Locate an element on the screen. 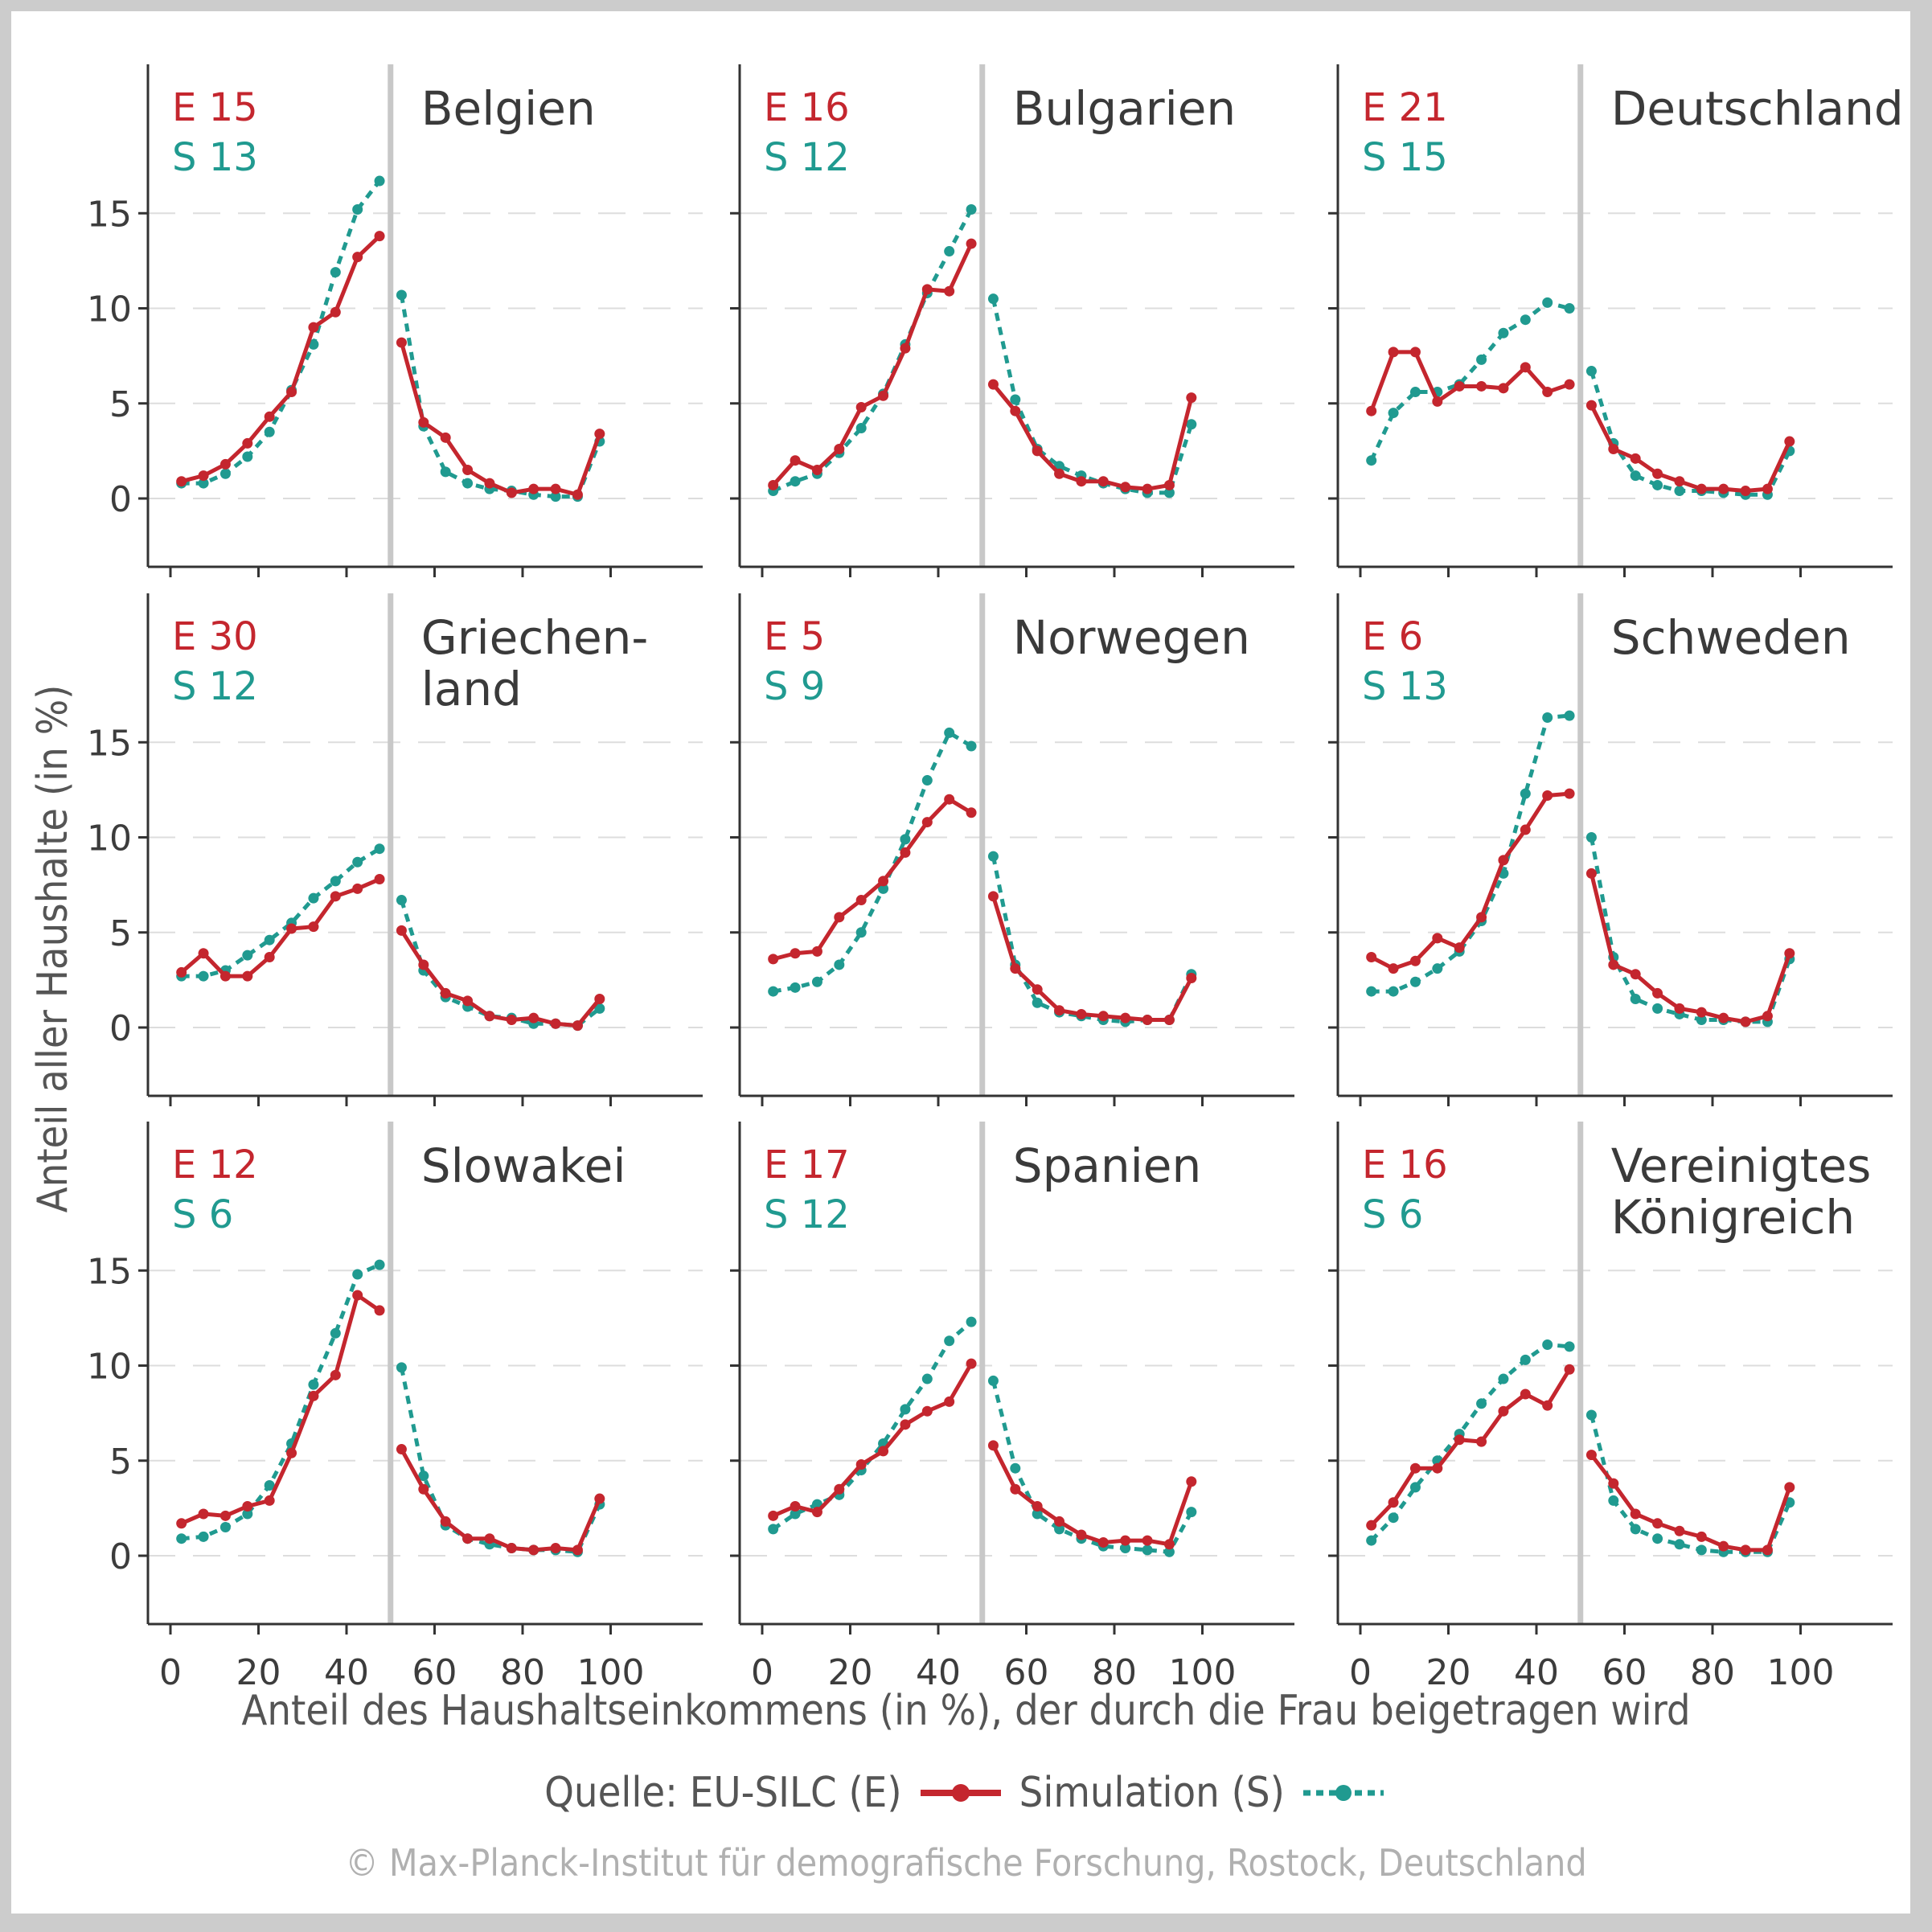  eusilc-annotation: E 5 is located at coordinates (794, 636).